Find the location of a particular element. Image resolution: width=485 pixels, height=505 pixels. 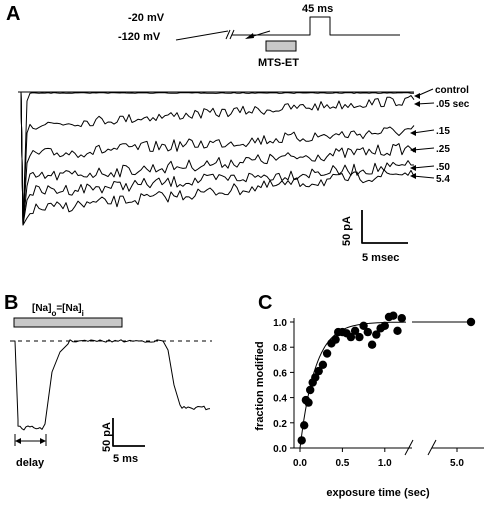

scalebar-b-lines is located at coordinates (128, 432).